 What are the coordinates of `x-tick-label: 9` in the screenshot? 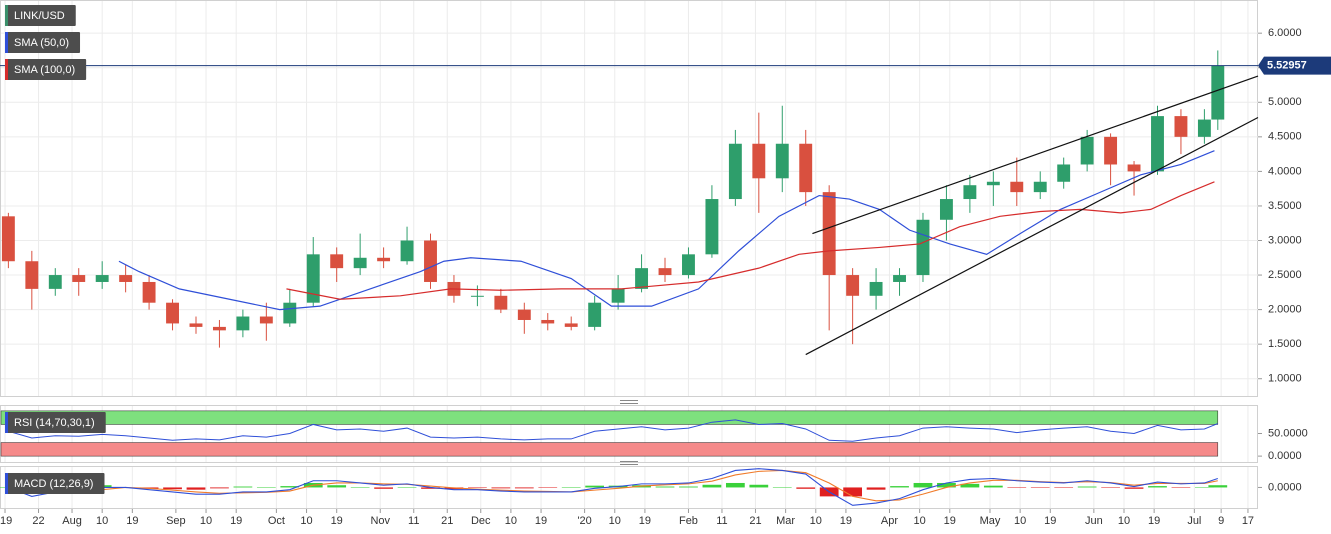 It's located at (1221, 521).